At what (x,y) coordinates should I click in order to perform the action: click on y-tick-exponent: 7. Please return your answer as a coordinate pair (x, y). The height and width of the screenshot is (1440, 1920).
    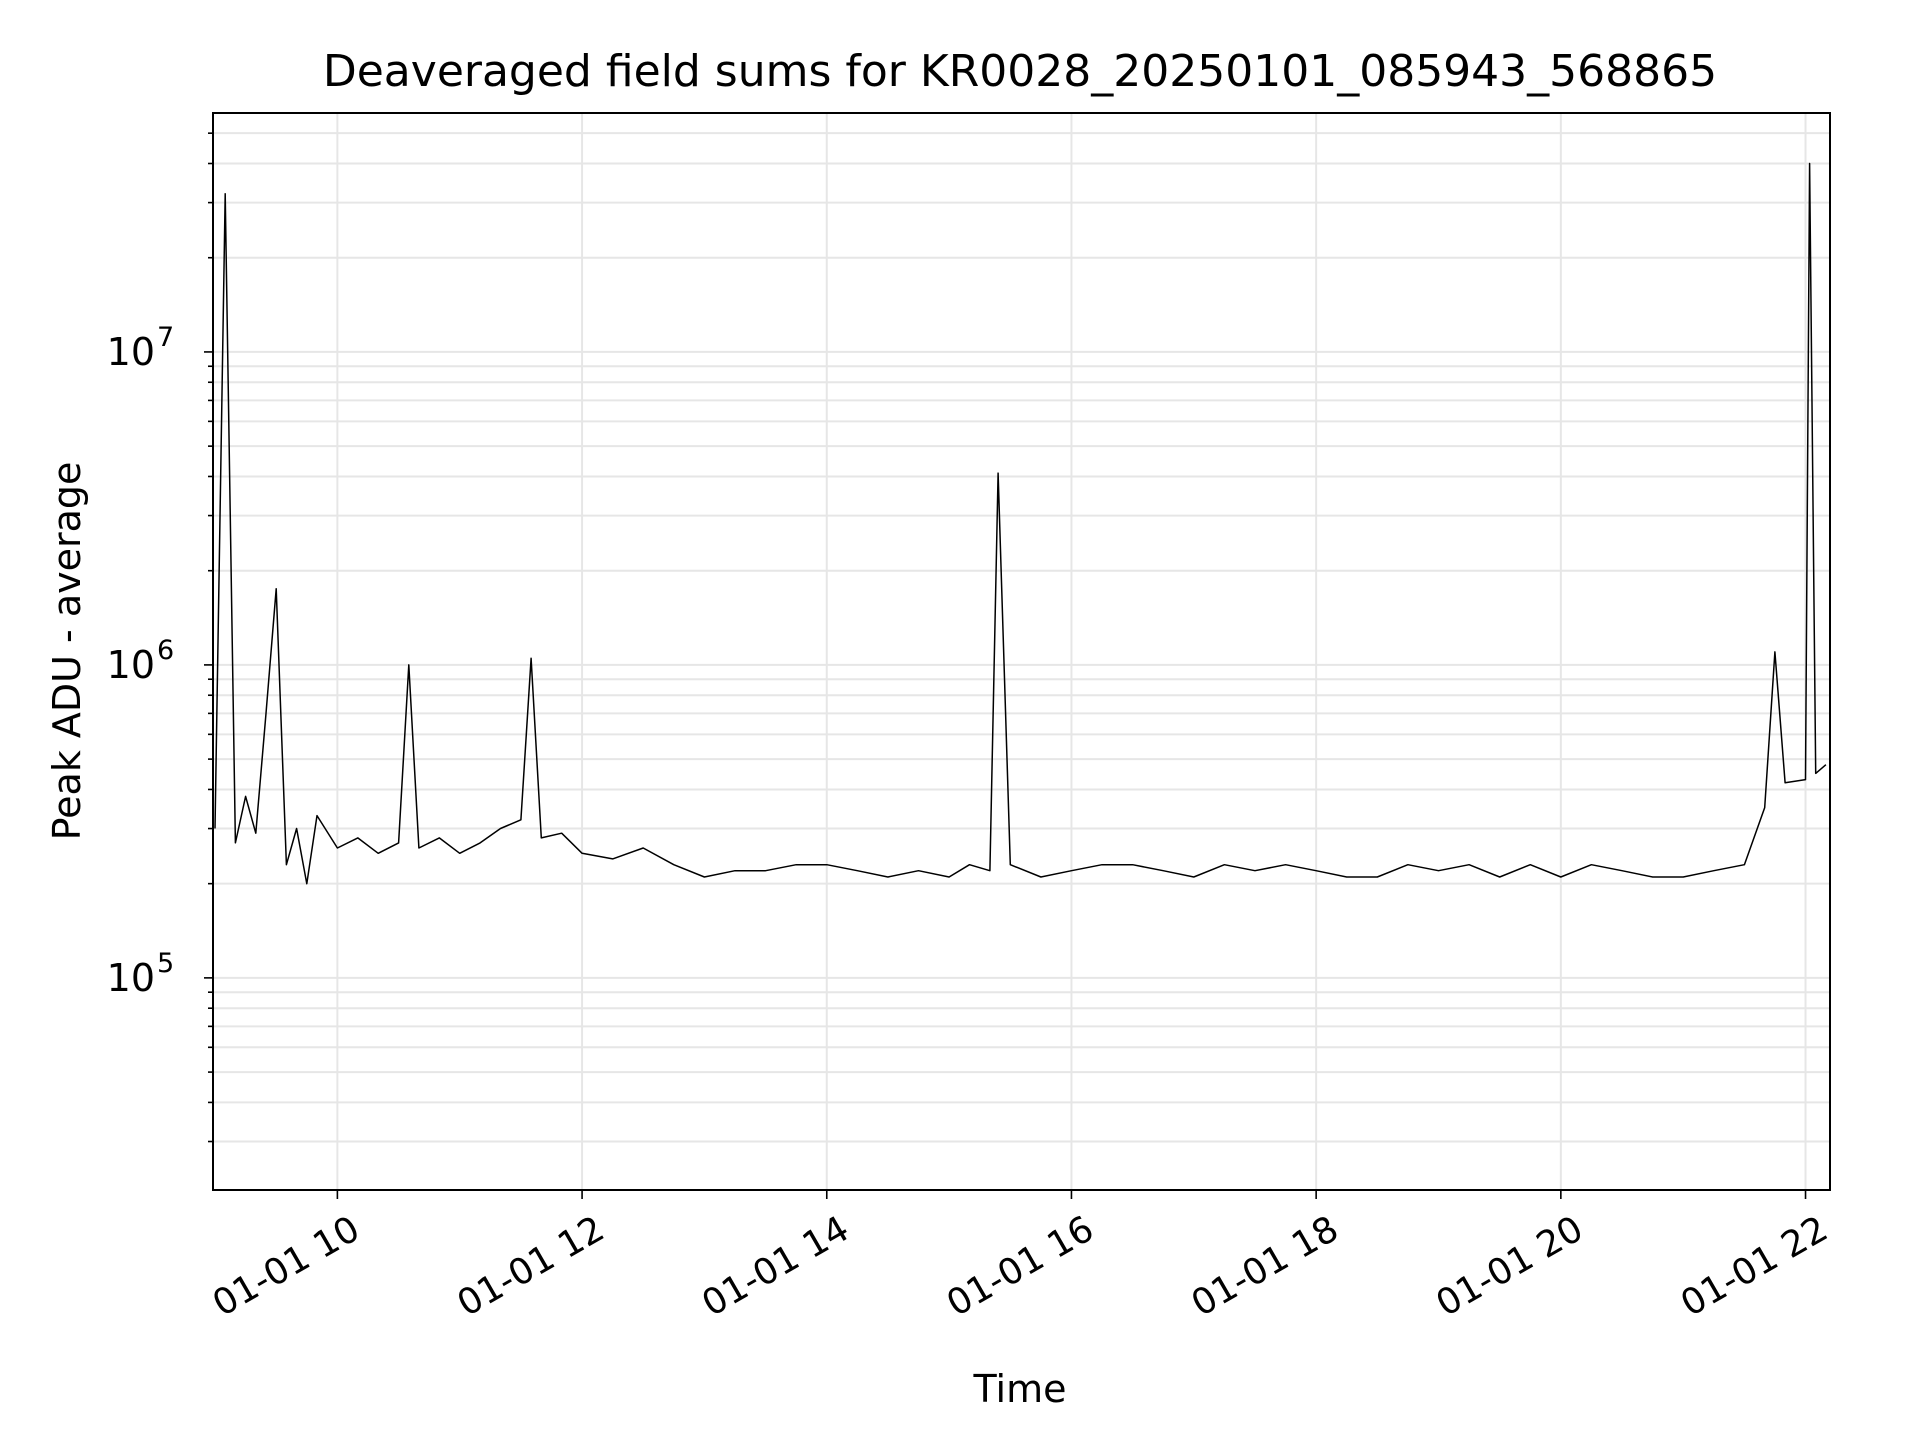
    Looking at the image, I should click on (165, 337).